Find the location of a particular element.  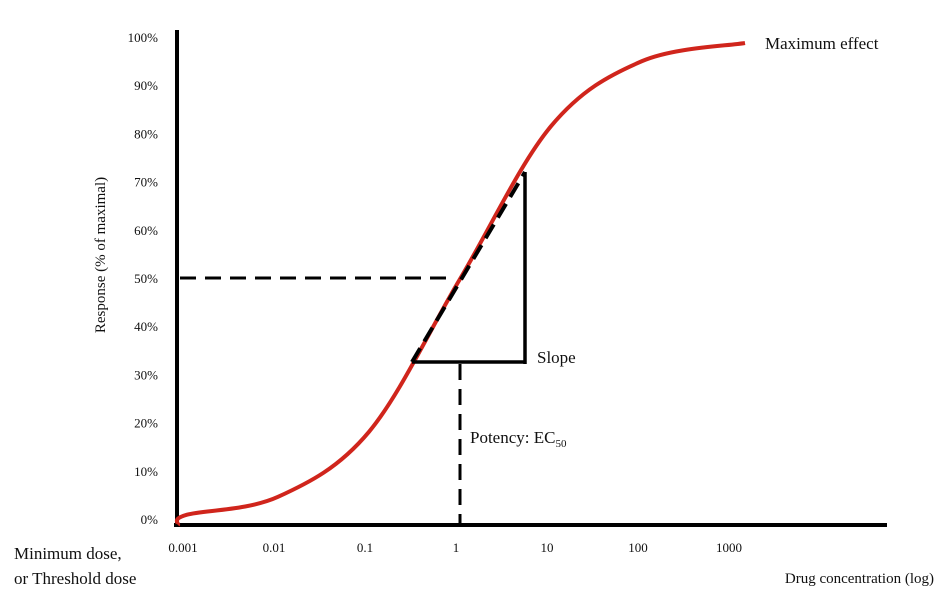

slope-tangent-dashed-line is located at coordinates (468, 267).